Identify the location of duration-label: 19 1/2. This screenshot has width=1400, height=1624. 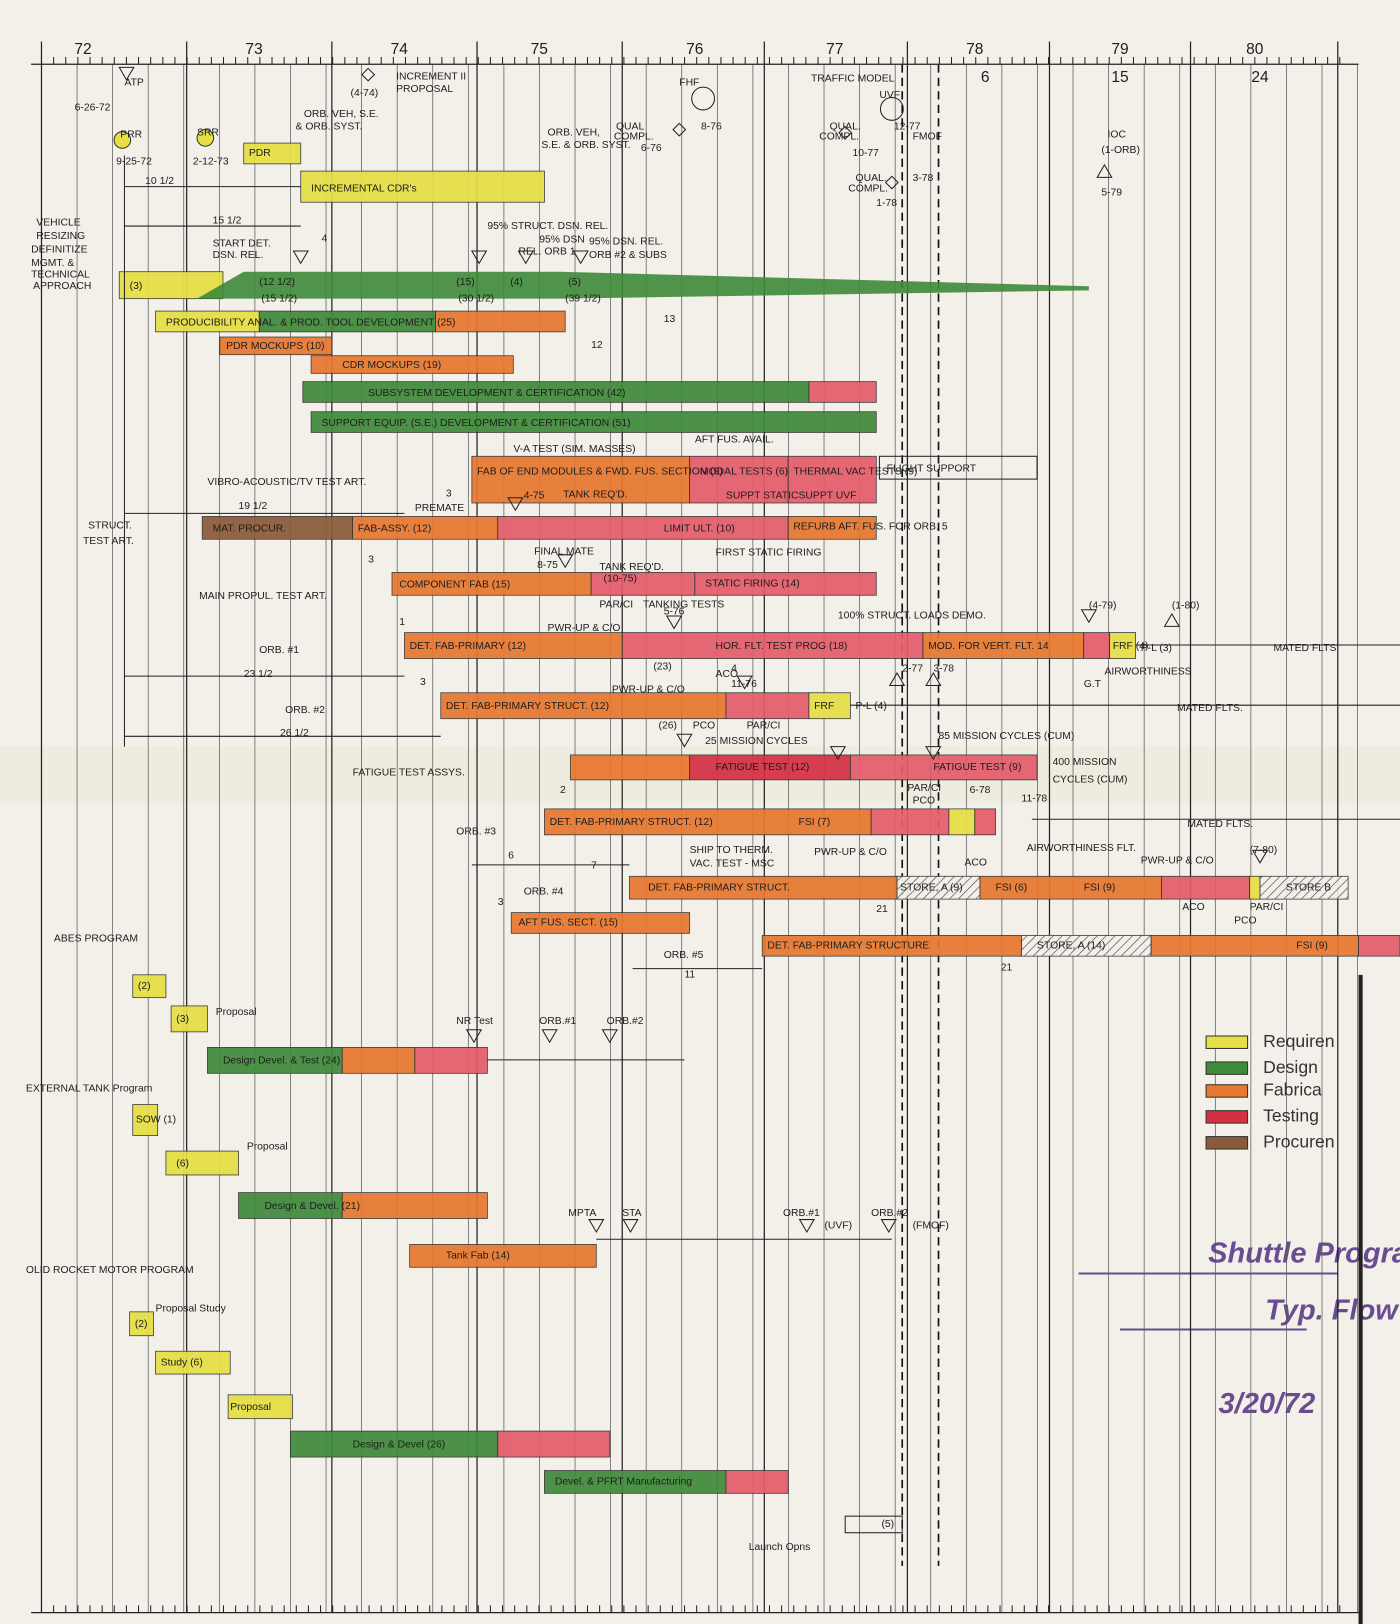
(253, 506).